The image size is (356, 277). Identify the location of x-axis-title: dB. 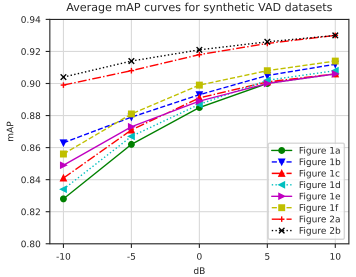
(199, 270).